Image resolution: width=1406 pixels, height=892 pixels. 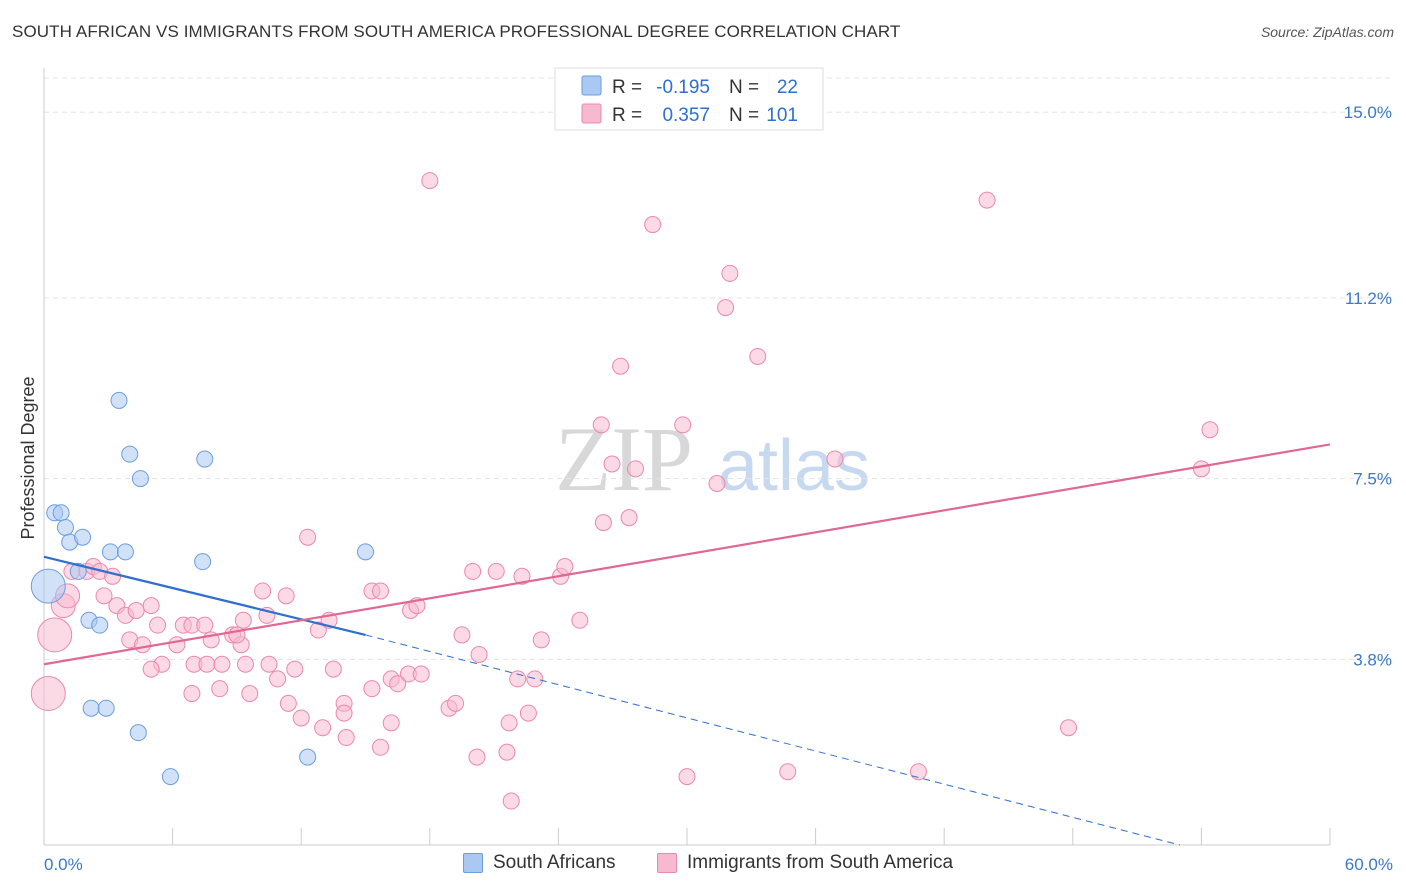 What do you see at coordinates (204, 595) in the screenshot?
I see `trend-line-south-africans` at bounding box center [204, 595].